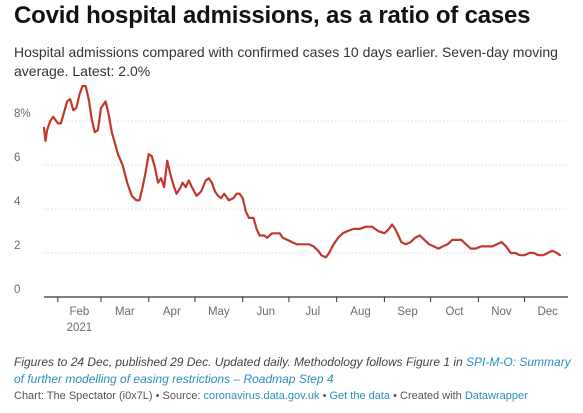 Image resolution: width=583 pixels, height=413 pixels. Describe the element at coordinates (501, 312) in the screenshot. I see `x-tick-label: Nov` at that location.